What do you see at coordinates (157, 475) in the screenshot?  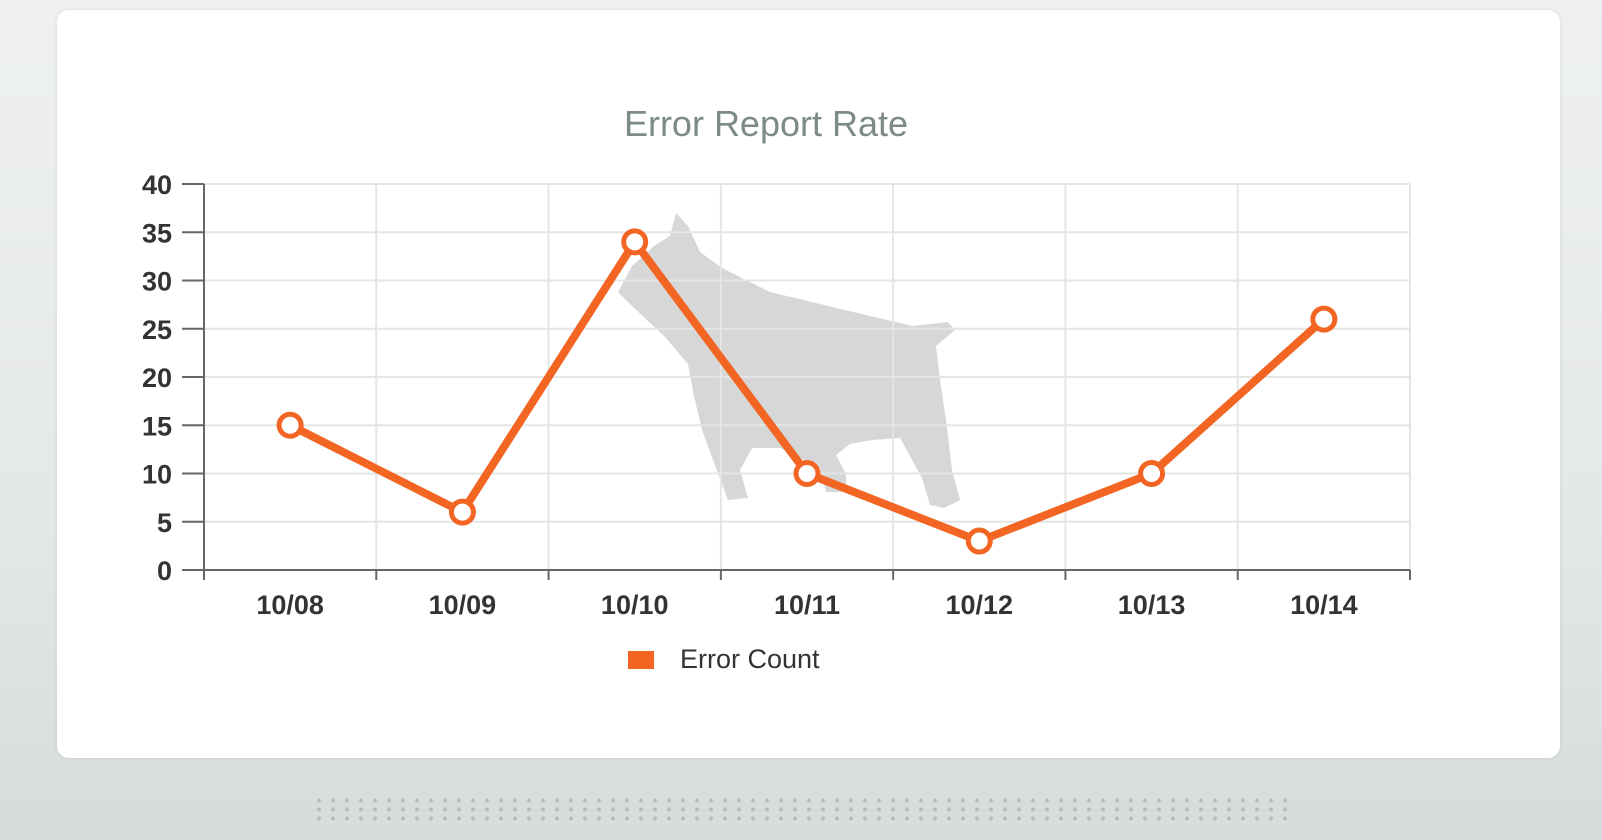 I see `y-tick-label: 10` at bounding box center [157, 475].